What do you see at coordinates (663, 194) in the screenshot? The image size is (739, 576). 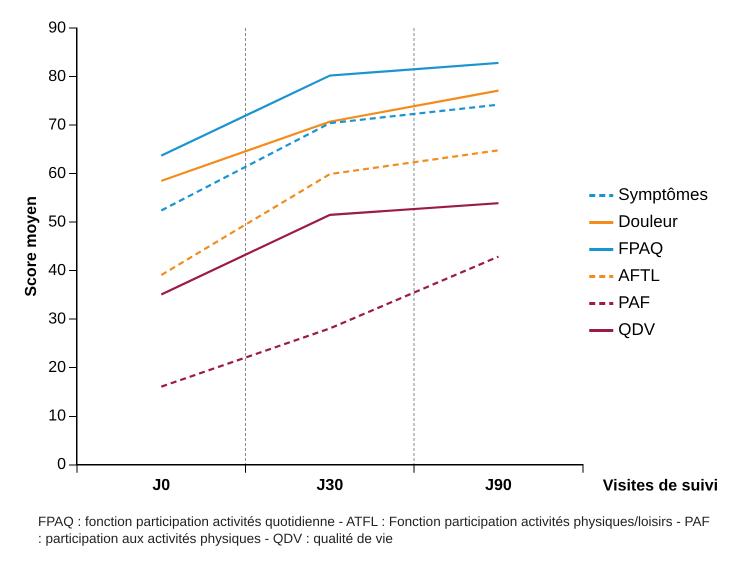 I see `legend-label: Symptômes` at bounding box center [663, 194].